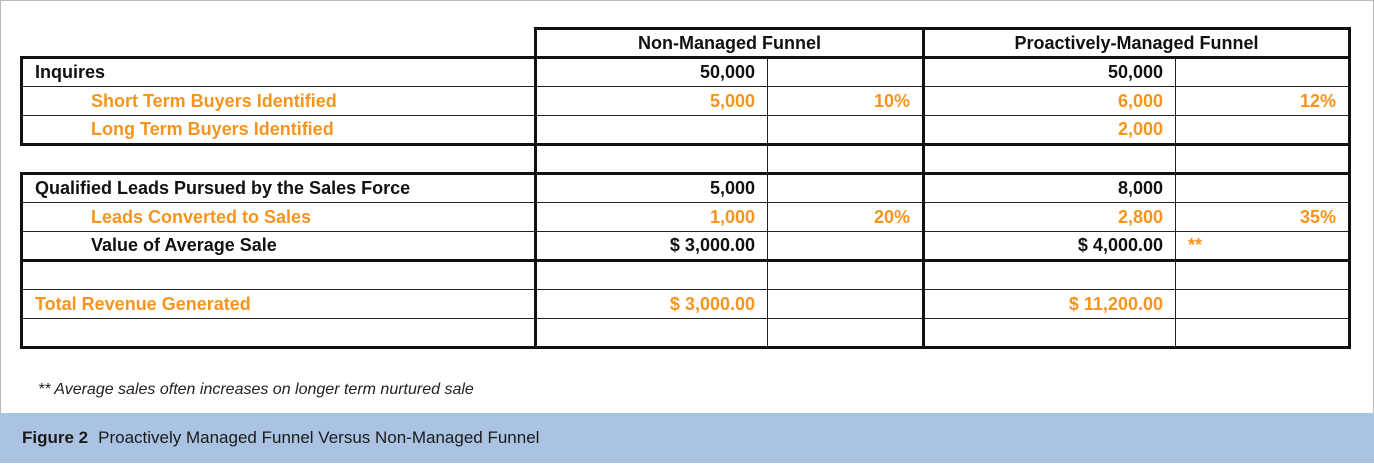 The width and height of the screenshot is (1374, 473). I want to click on table-row: Inquires 50,000 50,000, so click(685, 71).